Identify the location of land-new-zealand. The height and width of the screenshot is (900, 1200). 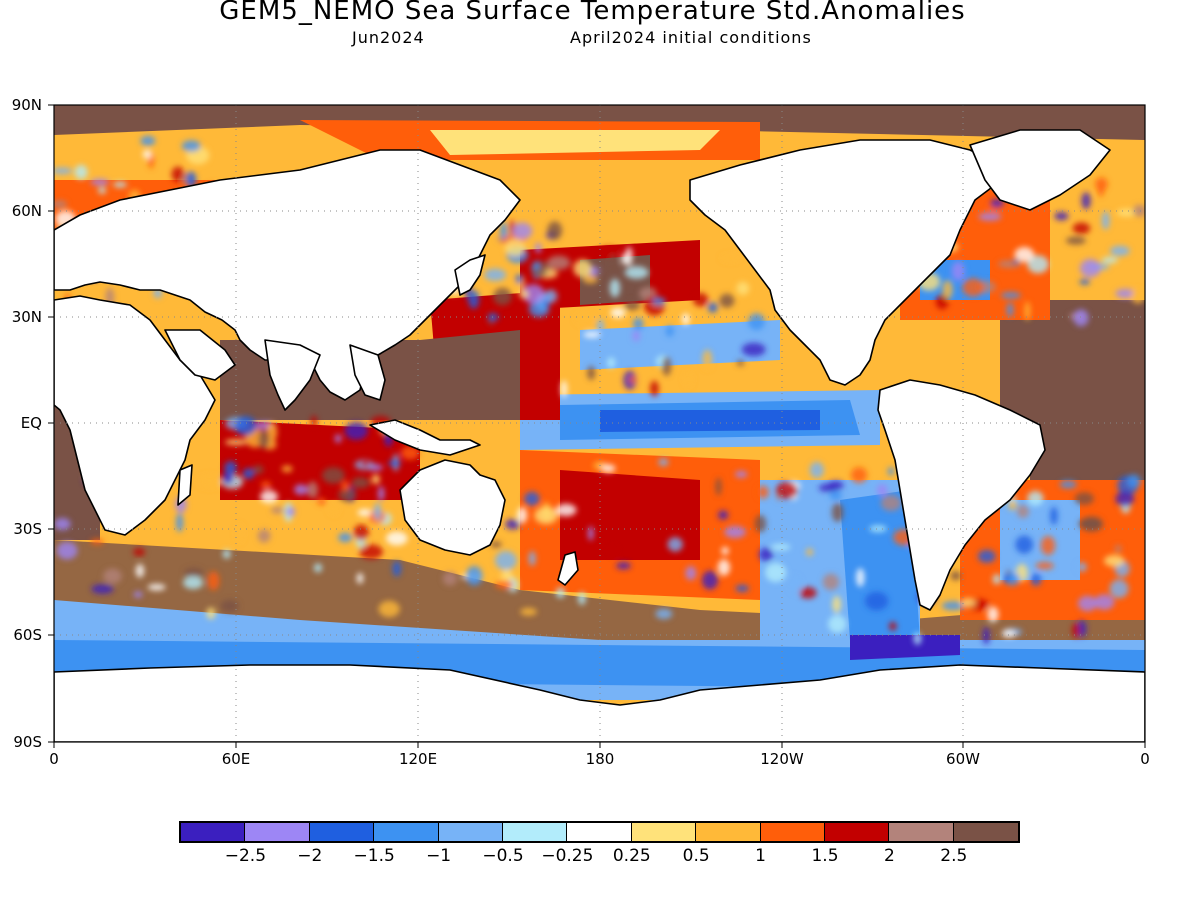
(568, 568).